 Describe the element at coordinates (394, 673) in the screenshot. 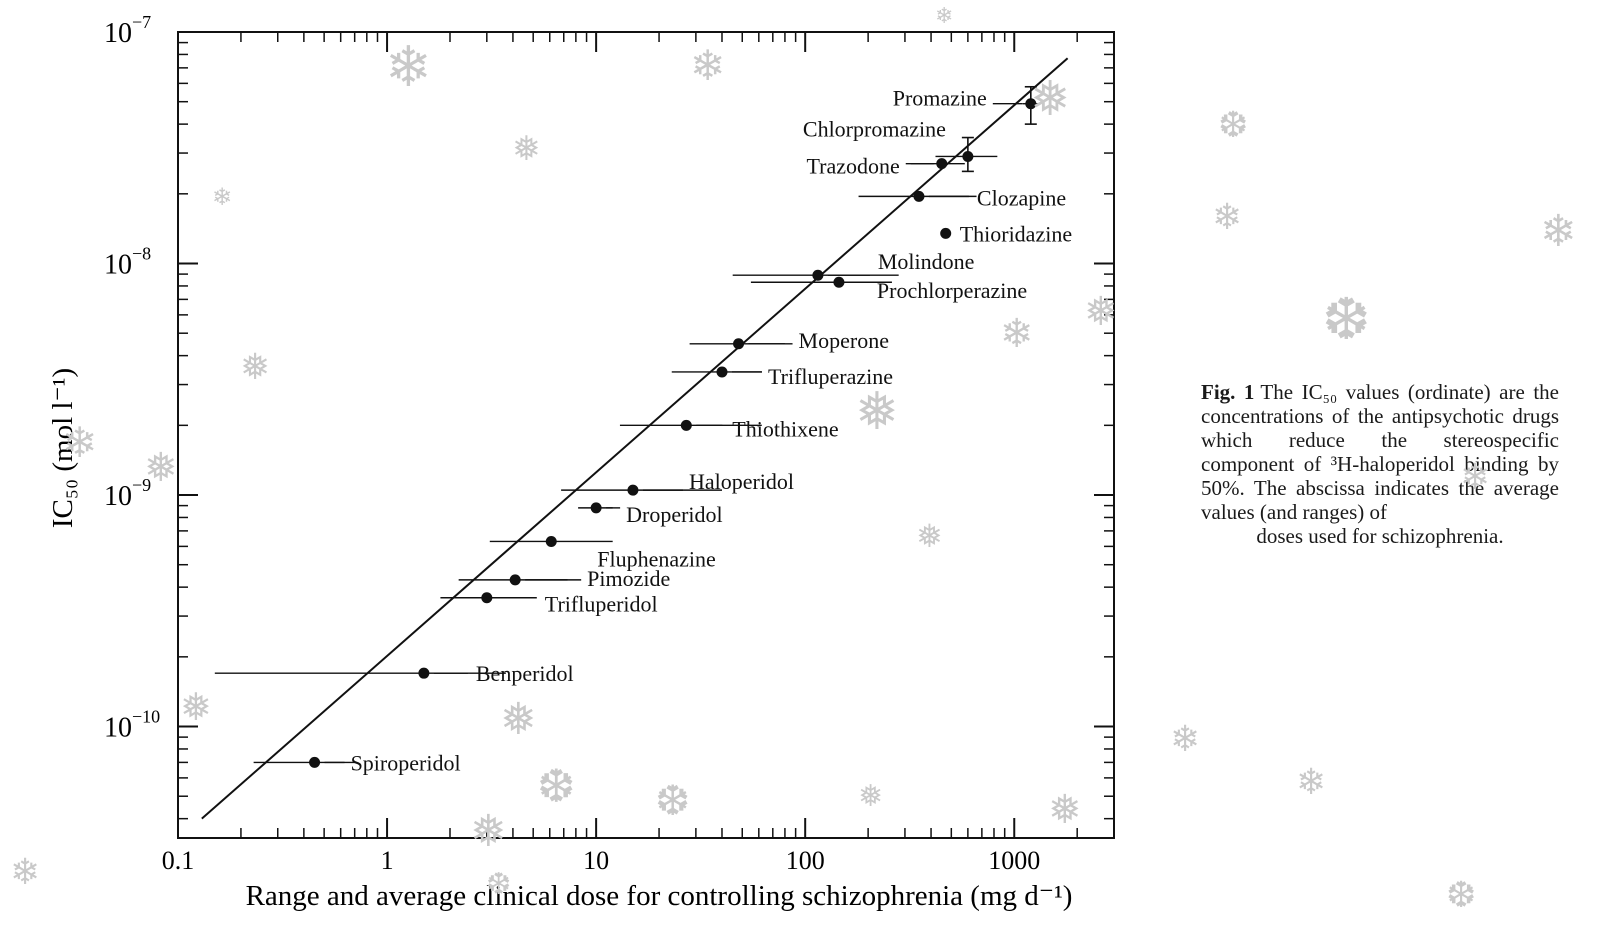

I see `data-point-group: Benperidol` at that location.